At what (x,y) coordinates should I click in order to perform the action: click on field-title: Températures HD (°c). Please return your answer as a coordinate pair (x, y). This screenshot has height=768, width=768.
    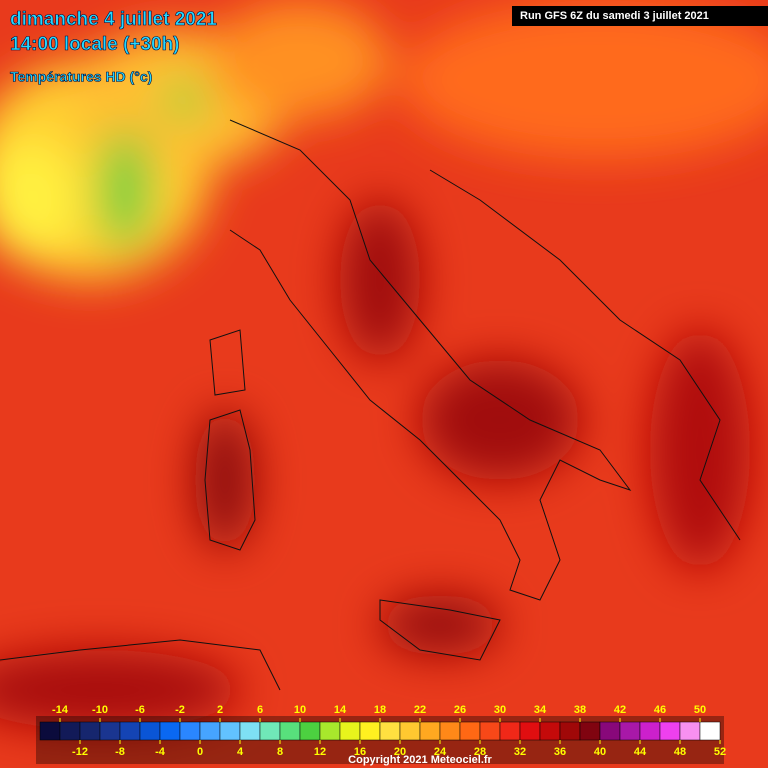
    Looking at the image, I should click on (81, 77).